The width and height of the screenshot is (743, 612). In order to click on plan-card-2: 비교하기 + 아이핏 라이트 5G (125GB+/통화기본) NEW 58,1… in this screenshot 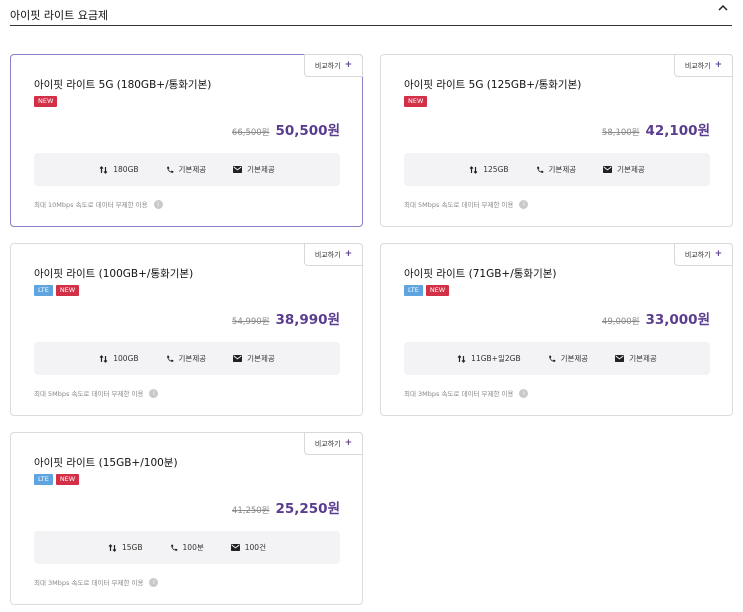, I will do `click(556, 140)`.